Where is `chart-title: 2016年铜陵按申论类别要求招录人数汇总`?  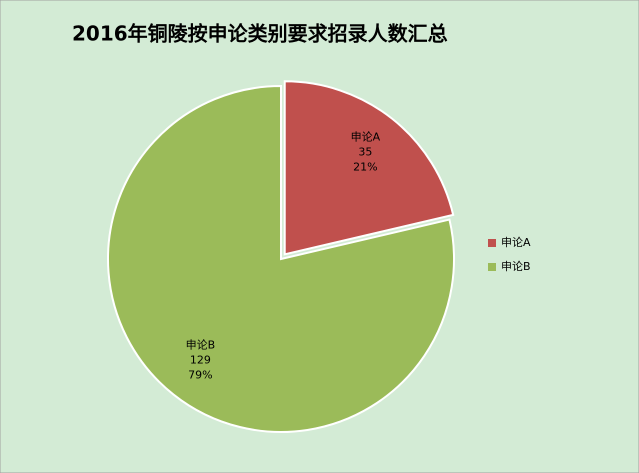 chart-title: 2016年铜陵按申论类别要求招录人数汇总 is located at coordinates (260, 34).